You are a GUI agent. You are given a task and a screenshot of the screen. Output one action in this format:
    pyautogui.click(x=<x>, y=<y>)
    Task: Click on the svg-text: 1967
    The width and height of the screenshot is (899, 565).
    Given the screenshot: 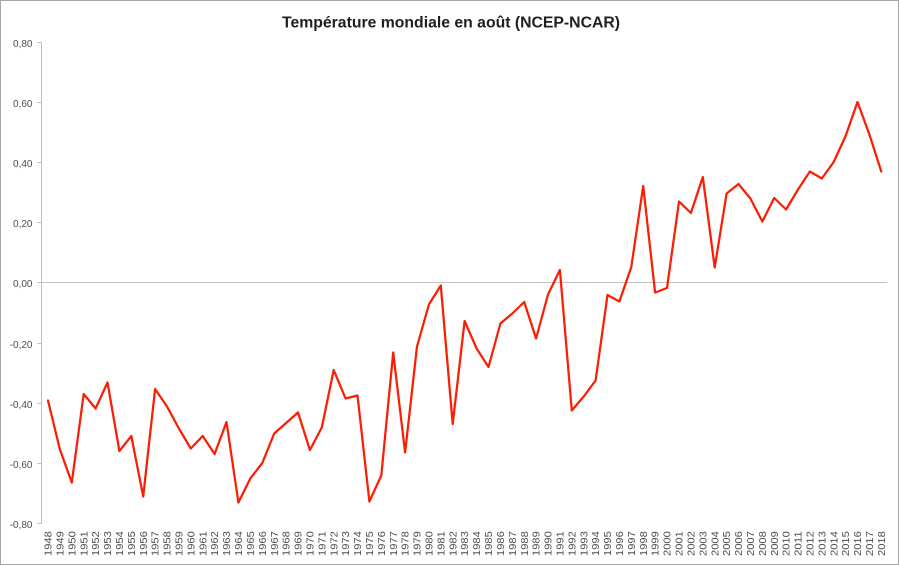 What is the action you would take?
    pyautogui.click(x=275, y=543)
    